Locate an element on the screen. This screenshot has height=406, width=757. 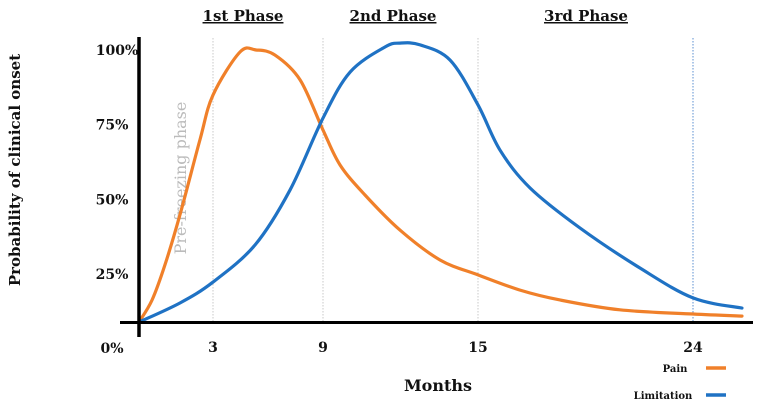
y-tick-label: 25% is located at coordinates (112, 275).